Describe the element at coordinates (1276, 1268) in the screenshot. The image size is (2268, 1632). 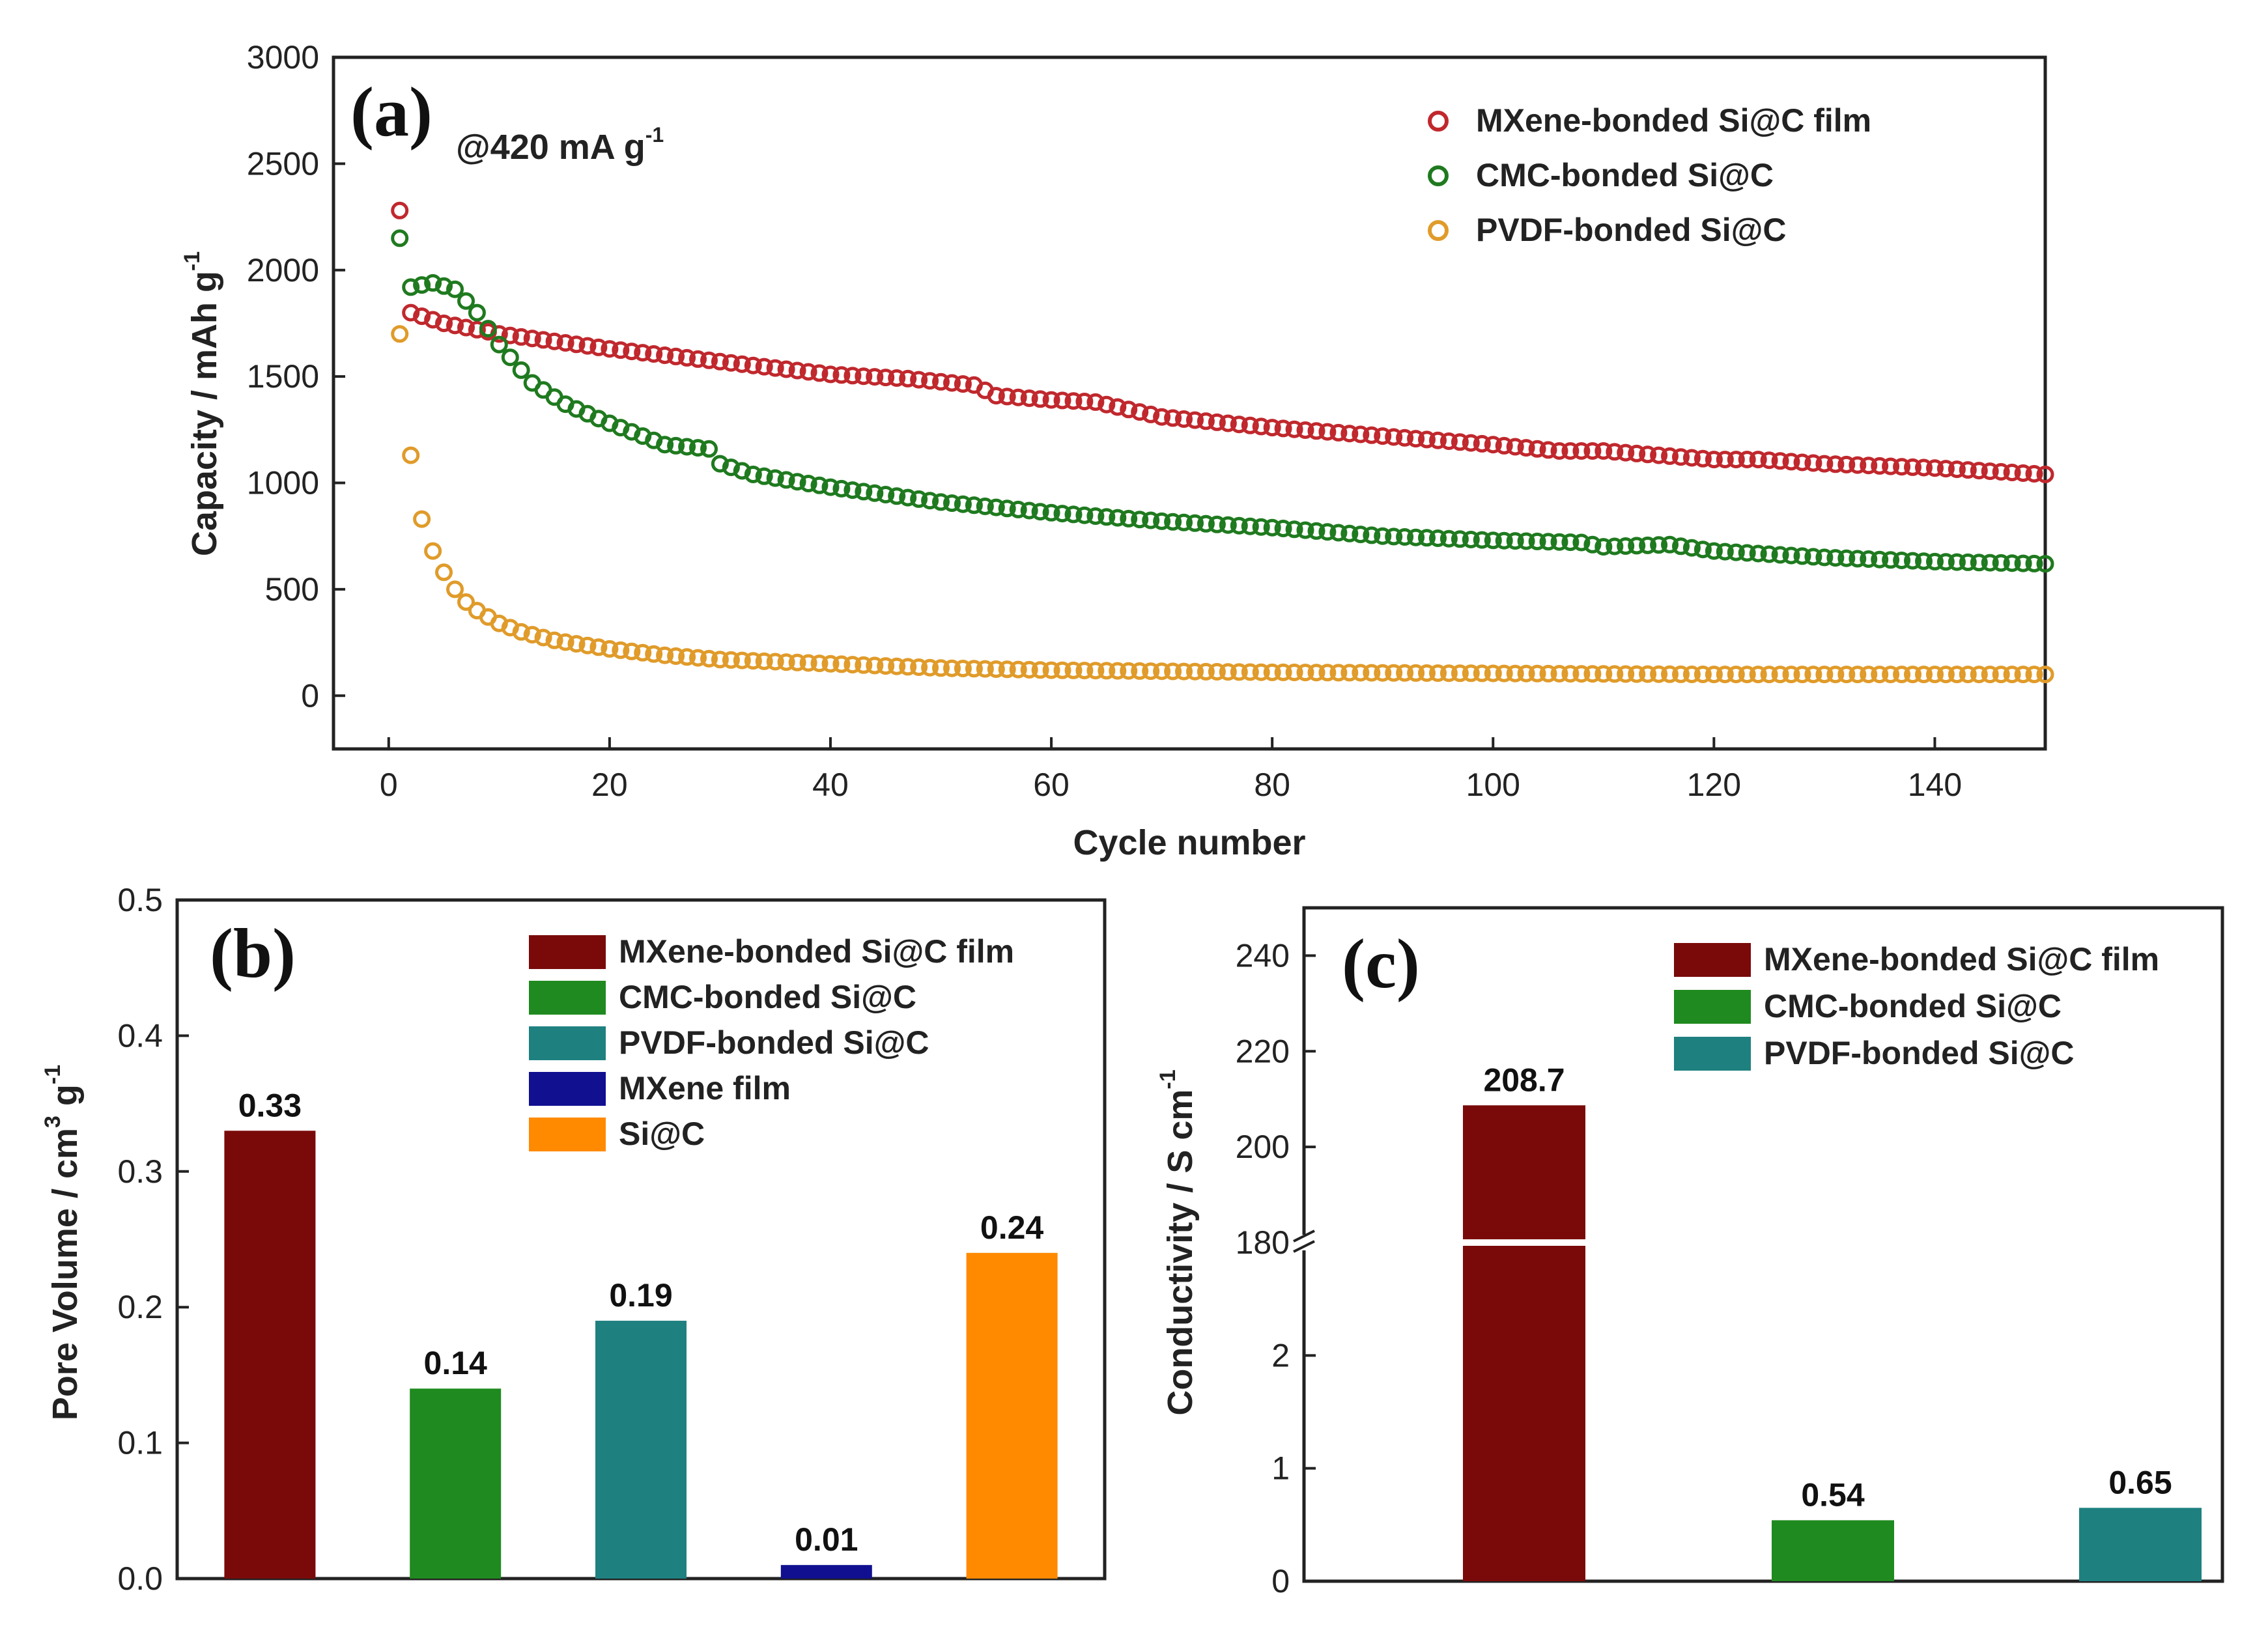
I see `panel-c-y-ticks: 0 1 2 180 200 220 240` at that location.